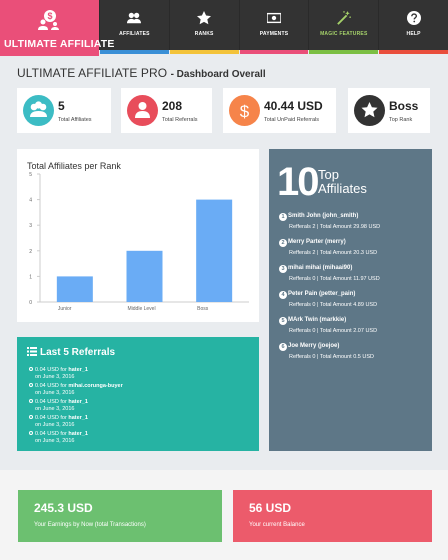  Describe the element at coordinates (134, 27) in the screenshot. I see `nav-item-affiliates: AFFILIATES` at that location.